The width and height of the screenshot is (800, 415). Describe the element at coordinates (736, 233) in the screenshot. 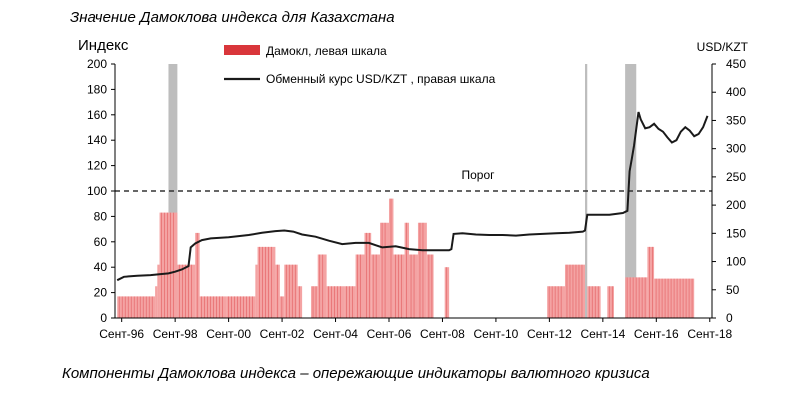

I see `right-tick-label: 150` at that location.